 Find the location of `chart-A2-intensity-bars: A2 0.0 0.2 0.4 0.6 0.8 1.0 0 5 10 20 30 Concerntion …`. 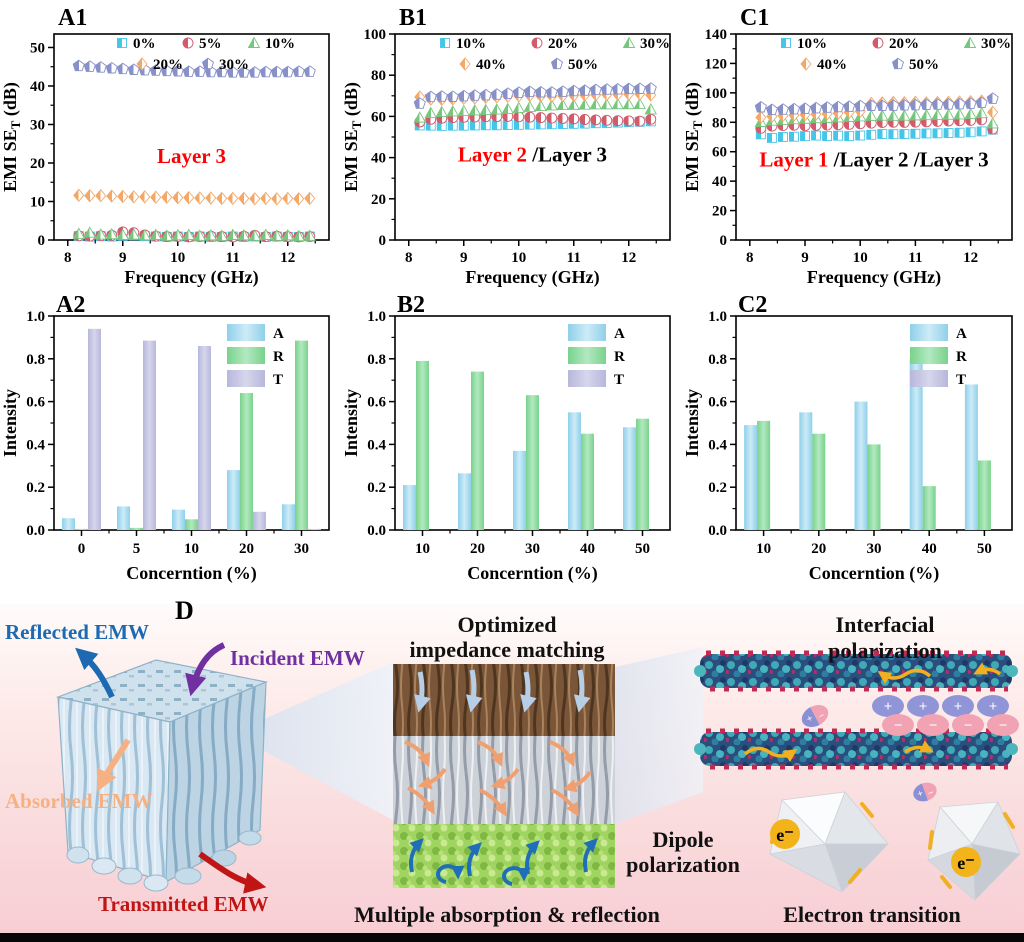

chart-A2-intensity-bars: A2 0.0 0.2 0.4 0.6 0.8 1.0 0 5 10 20 30 Concerntion … is located at coordinates (165, 438).